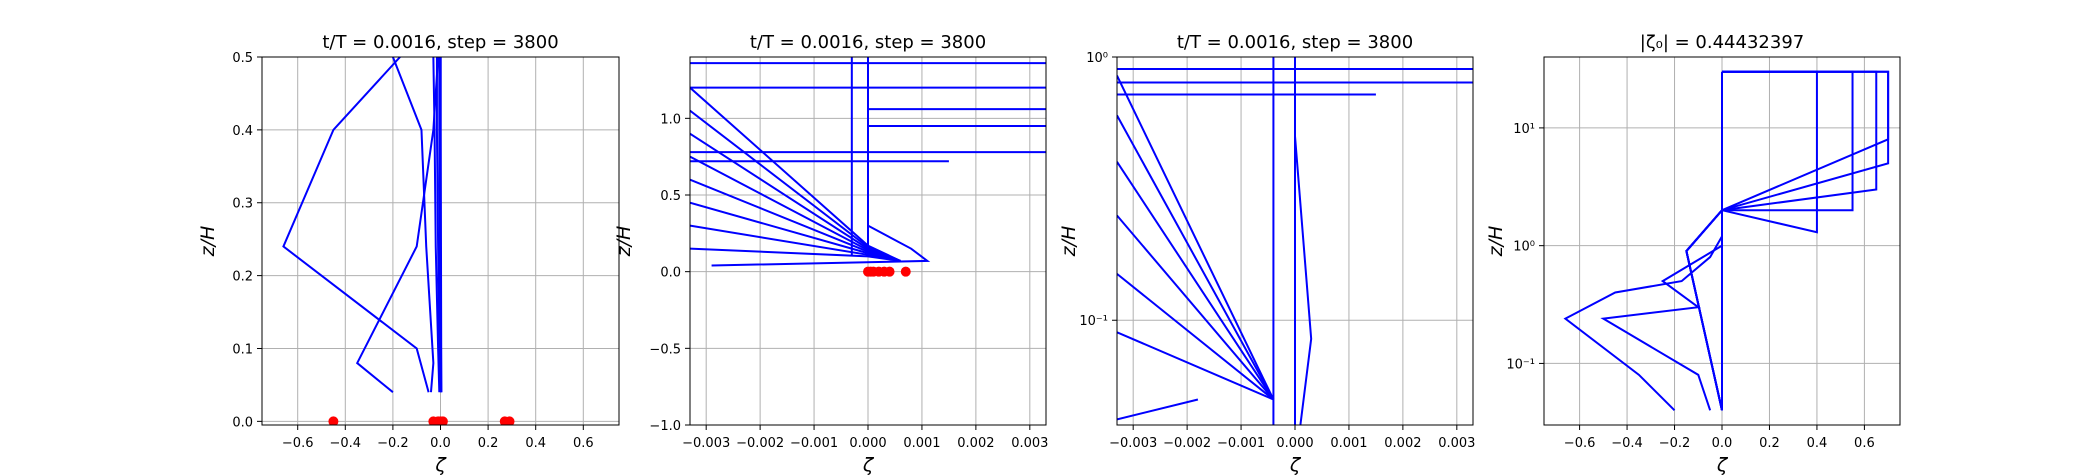  What do you see at coordinates (665, 349) in the screenshot?
I see `y-tick-label: −0.5` at bounding box center [665, 349].